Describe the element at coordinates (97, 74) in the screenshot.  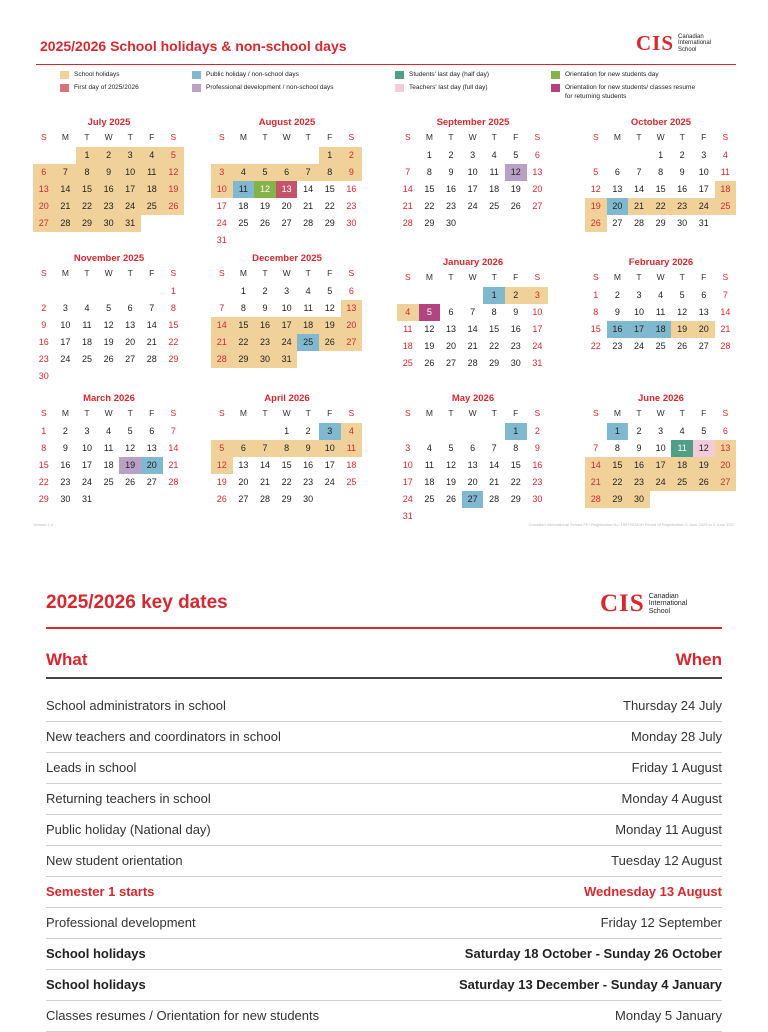
I see `legend-label: School holidays` at that location.